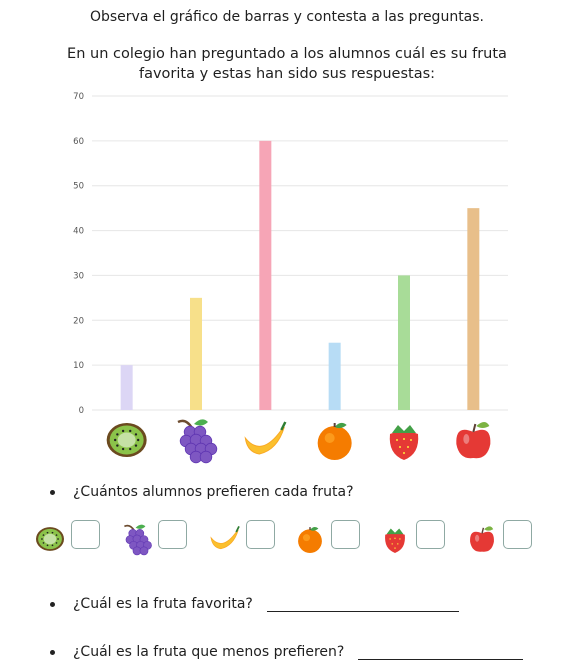  I want to click on answer-box-banana, so click(260, 534).